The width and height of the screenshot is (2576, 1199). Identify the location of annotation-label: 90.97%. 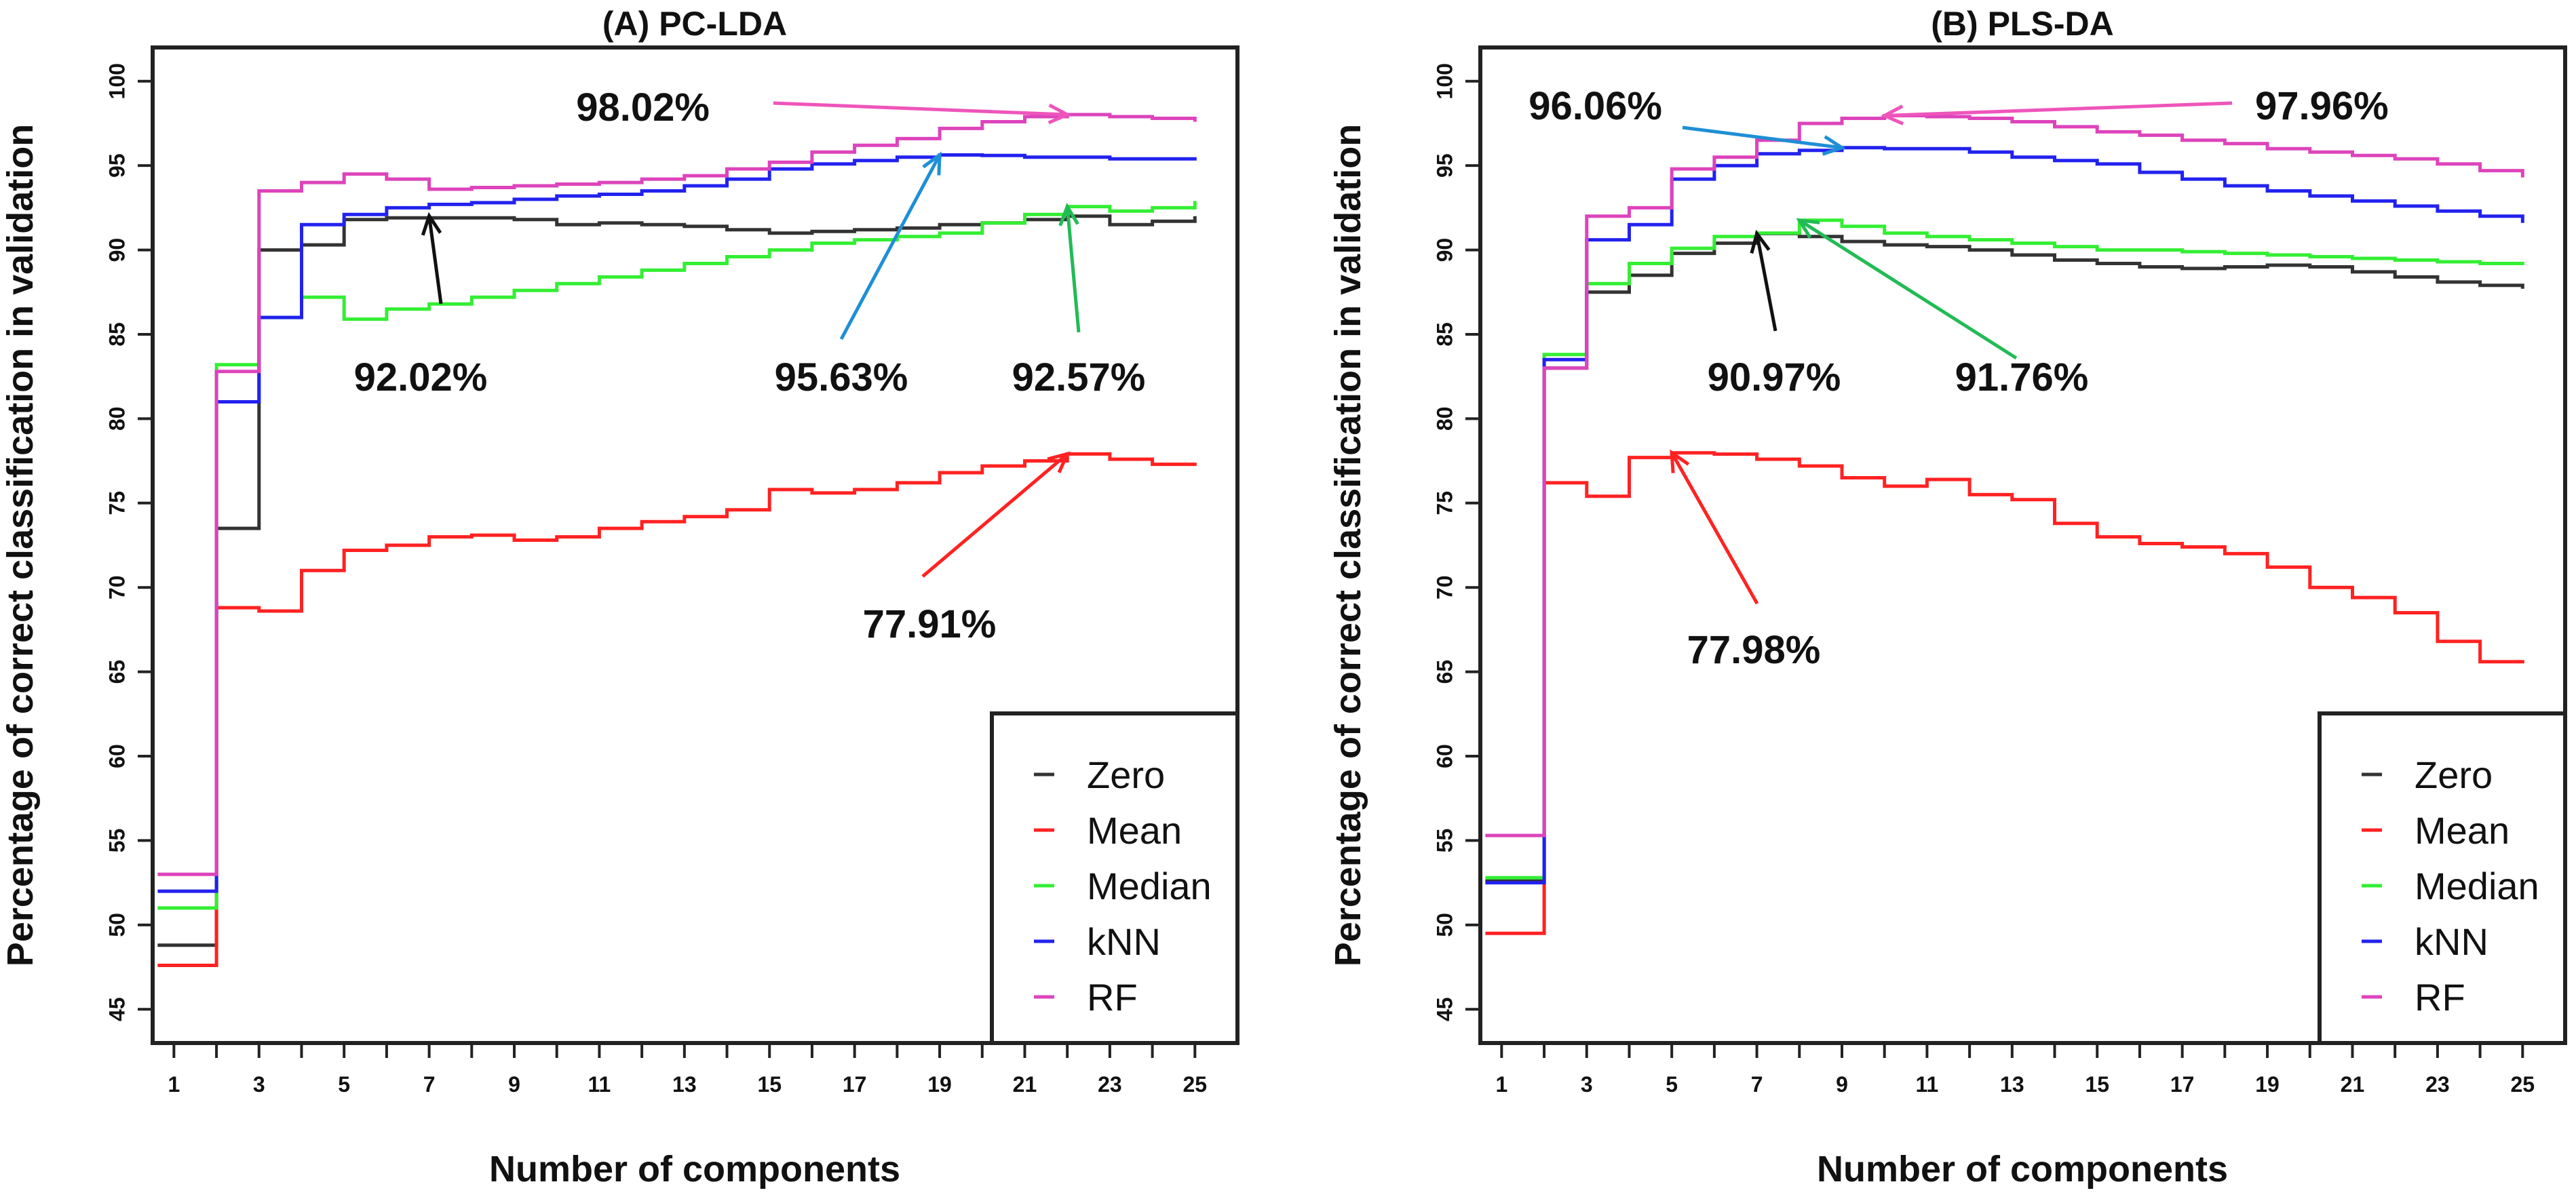
(1774, 377).